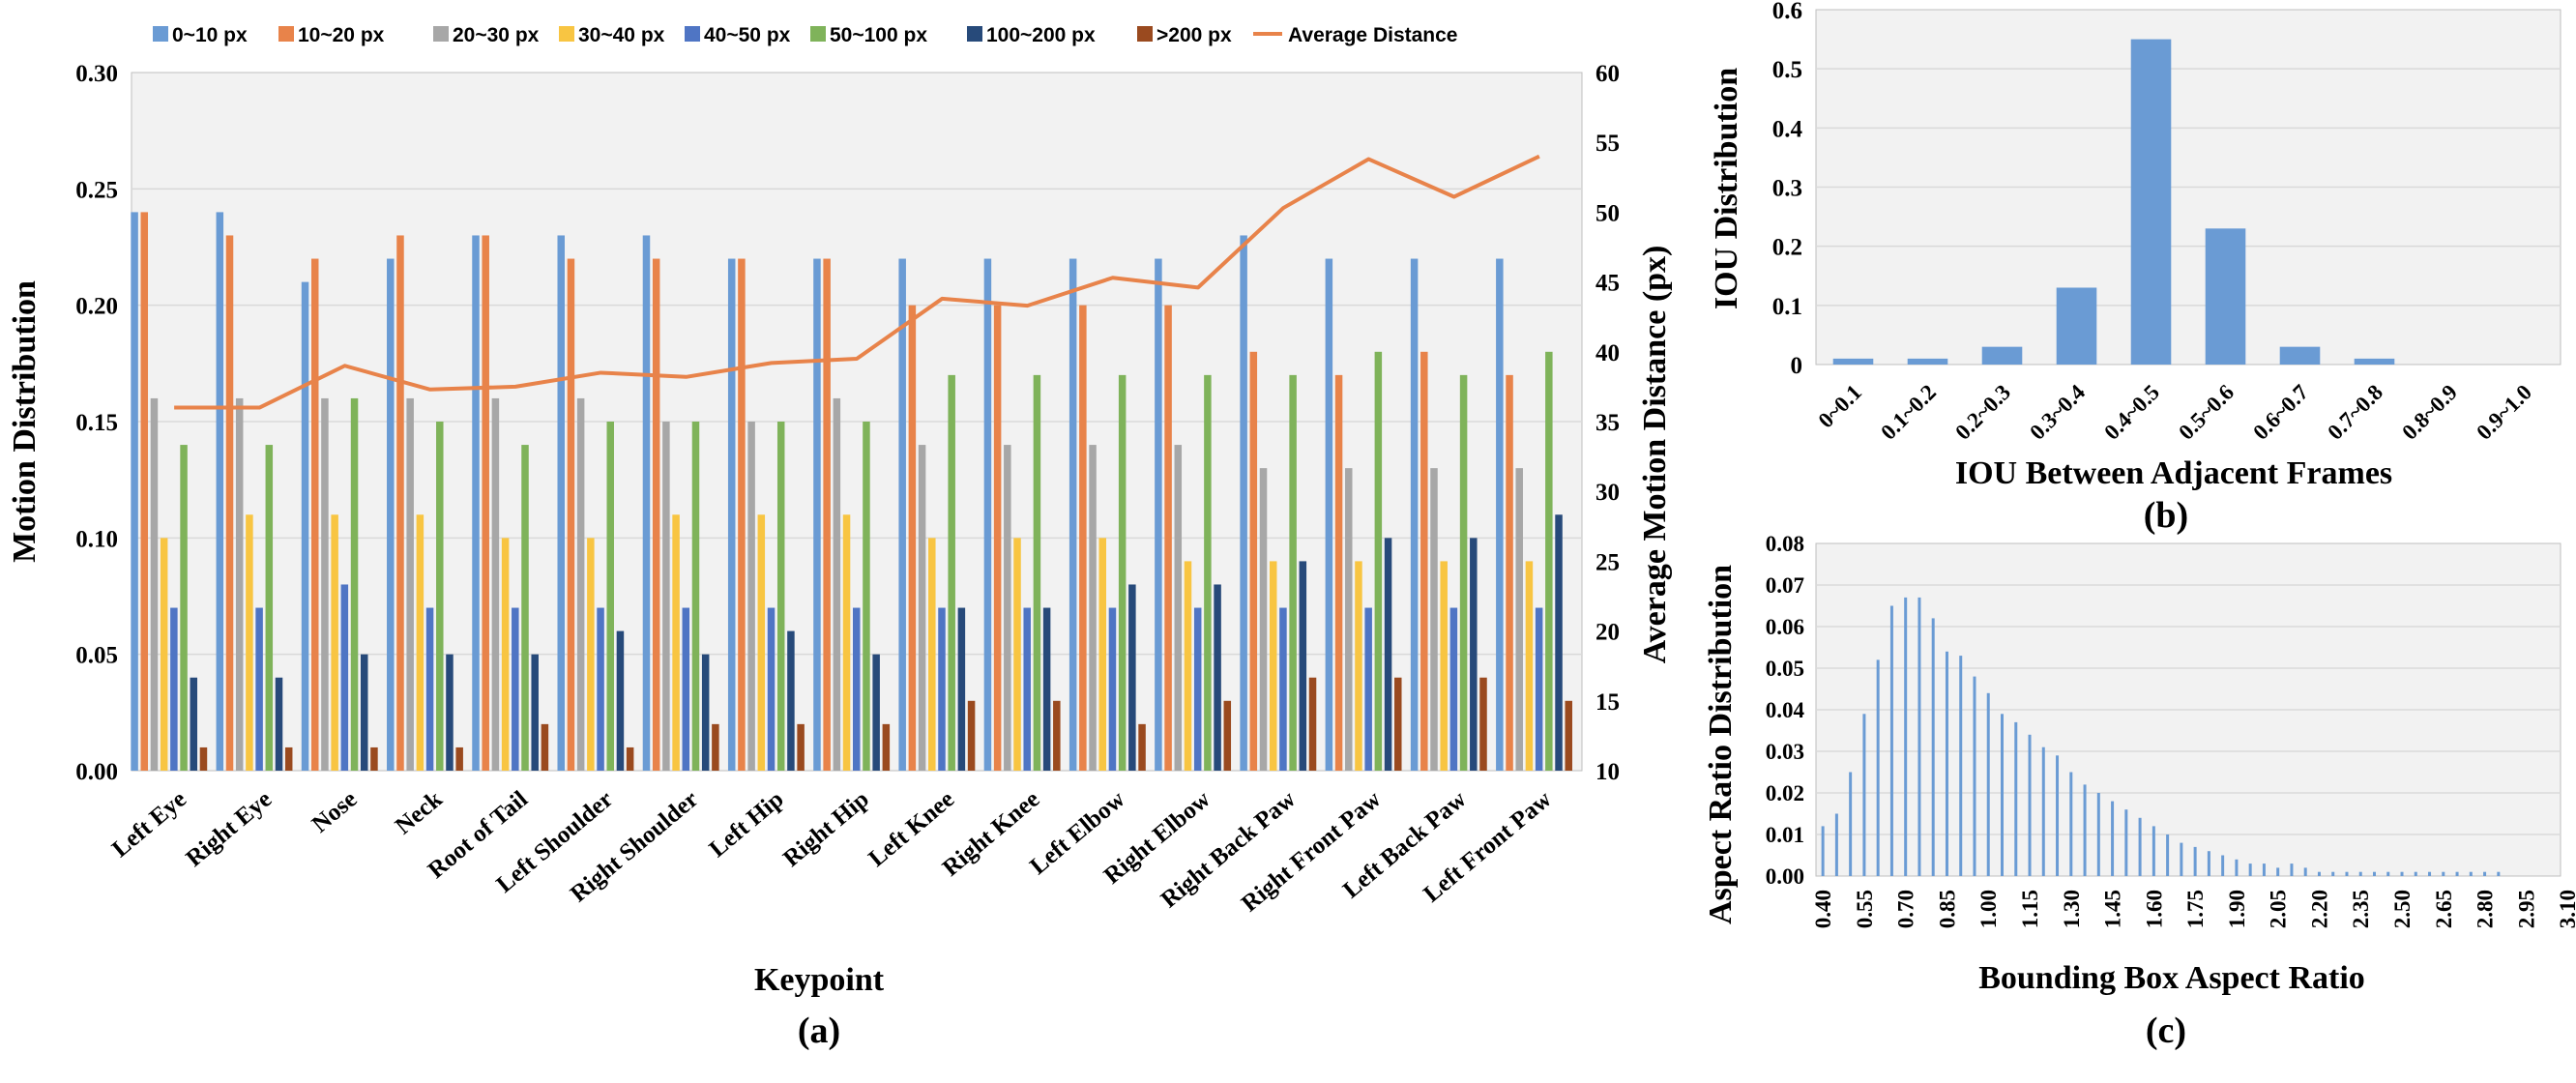 The width and height of the screenshot is (2576, 1083). What do you see at coordinates (747, 824) in the screenshot?
I see `x-tick-label: Left Hip` at bounding box center [747, 824].